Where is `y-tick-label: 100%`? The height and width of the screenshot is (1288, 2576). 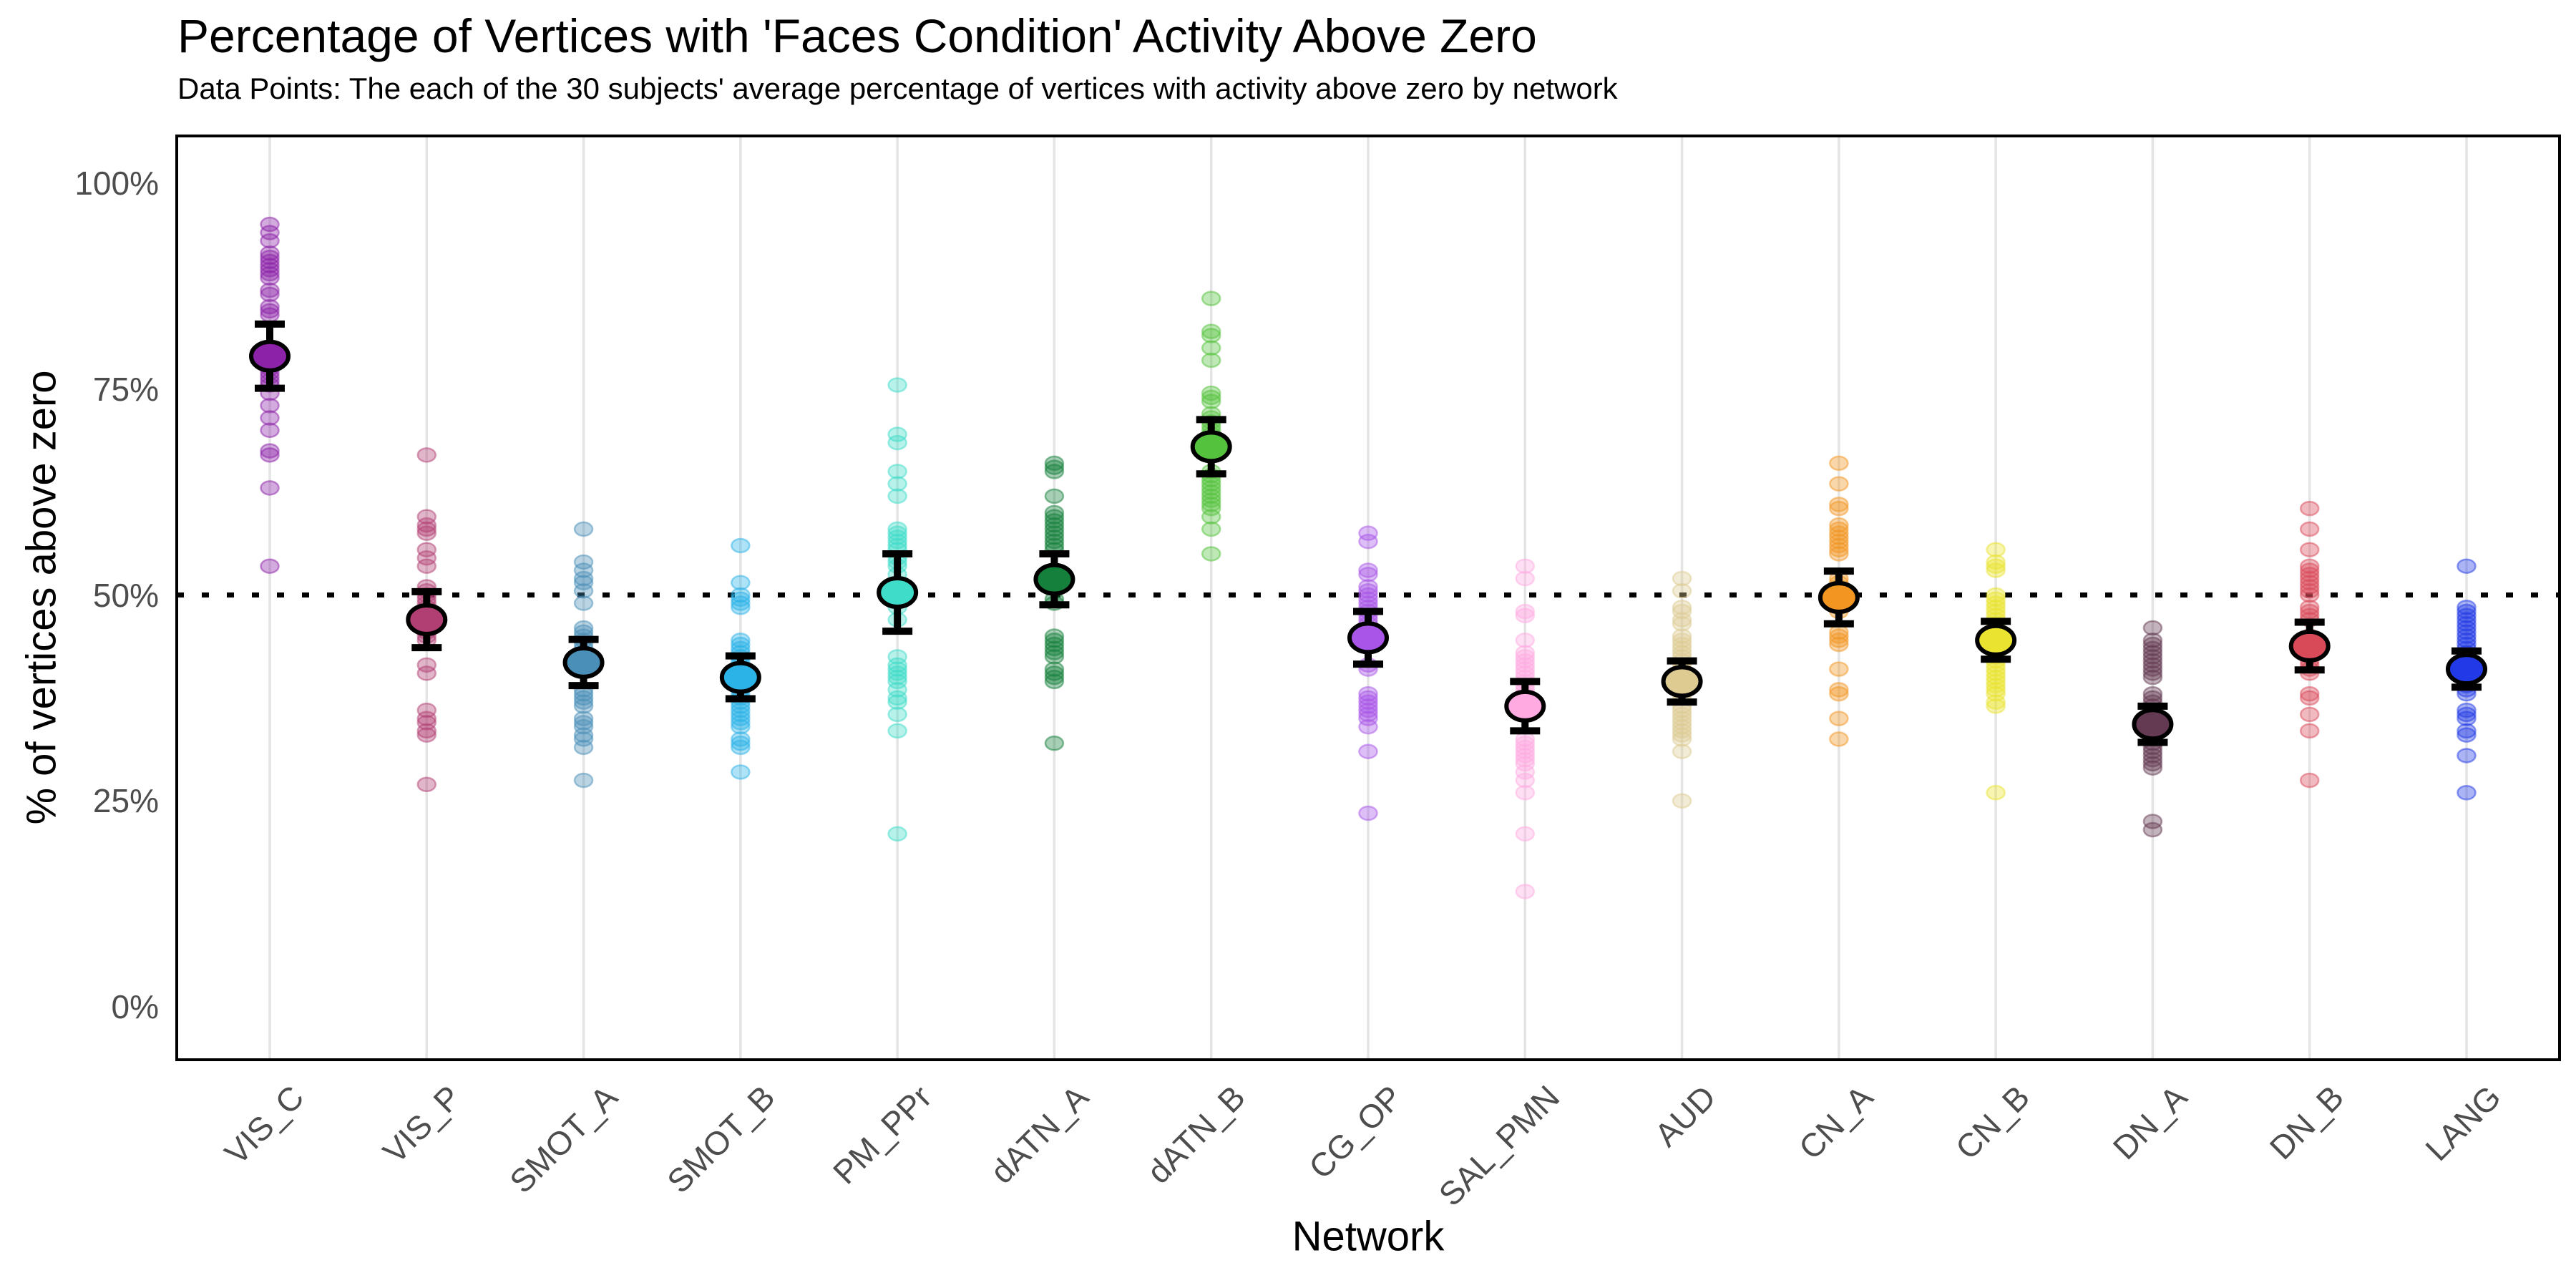 y-tick-label: 100% is located at coordinates (116, 183).